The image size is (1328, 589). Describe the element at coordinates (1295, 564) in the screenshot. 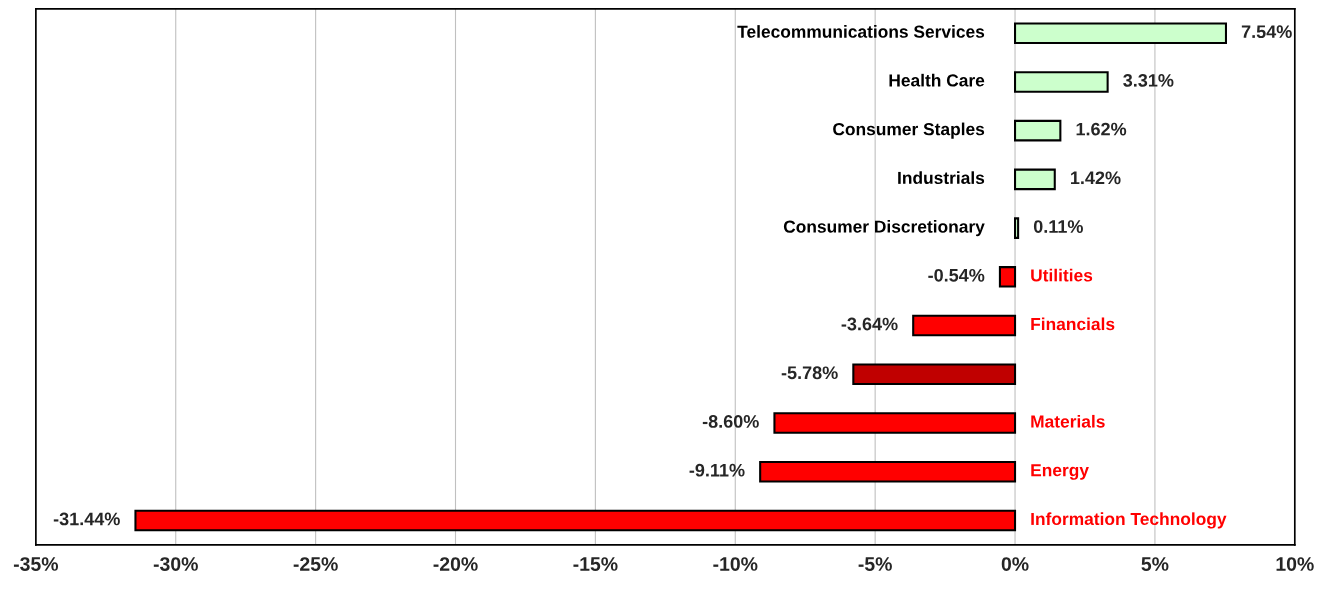

I see `x-tick-label: 10%` at that location.